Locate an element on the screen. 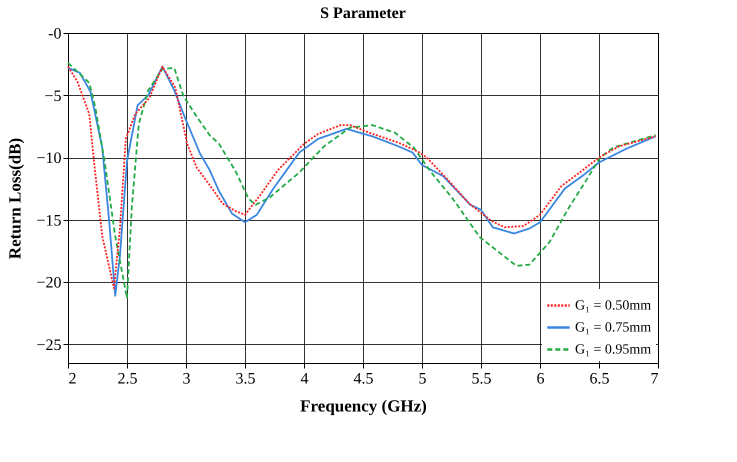  x-tick-label: 5.5 is located at coordinates (482, 379).